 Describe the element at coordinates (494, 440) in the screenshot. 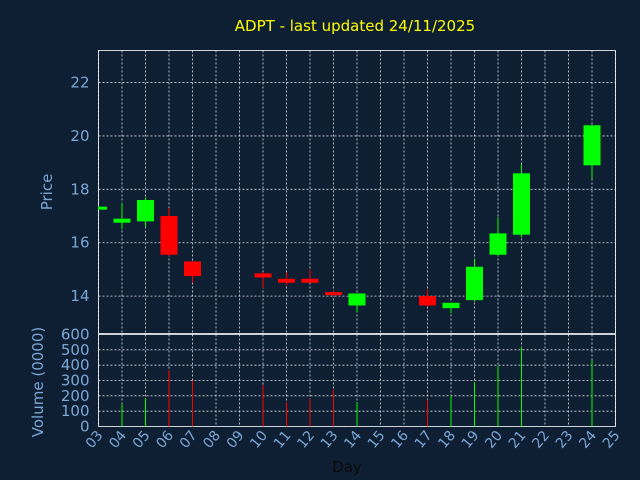

I see `x-tick-label: 20` at that location.